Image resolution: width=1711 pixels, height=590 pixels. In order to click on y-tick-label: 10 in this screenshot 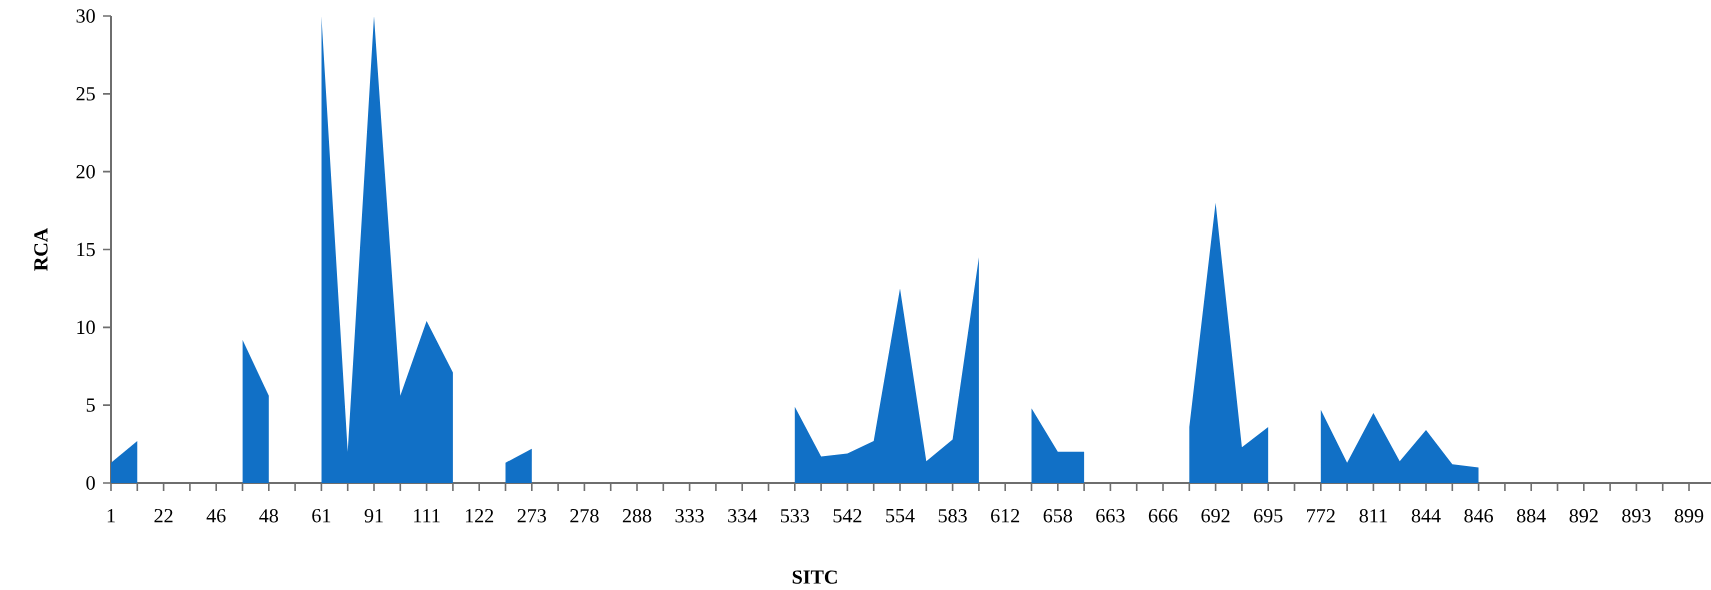, I will do `click(86, 327)`.